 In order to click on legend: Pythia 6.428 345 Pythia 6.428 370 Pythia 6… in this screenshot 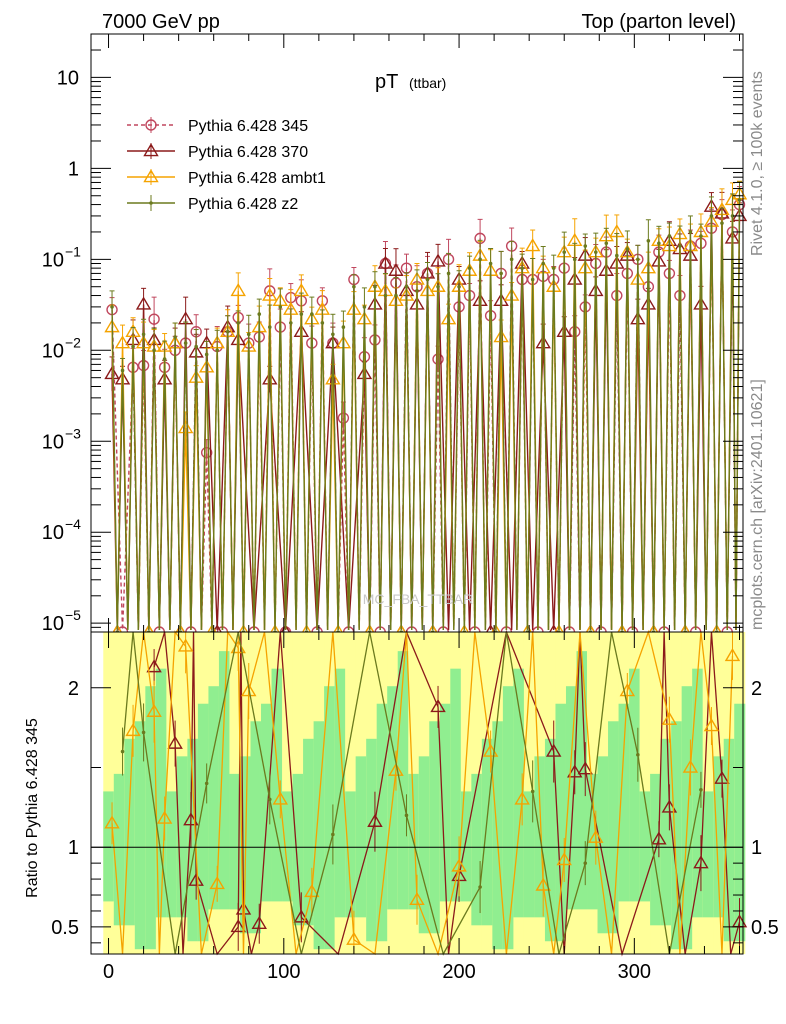, I will do `click(226, 165)`.